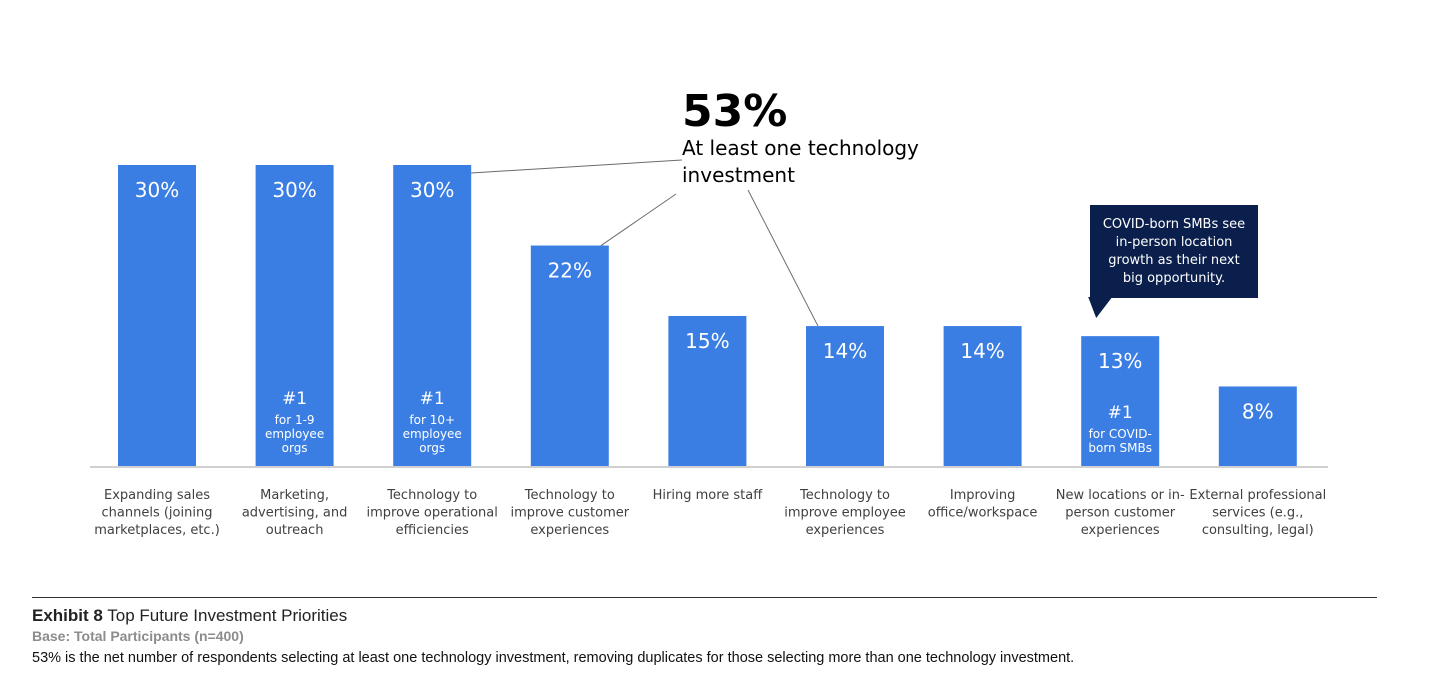  I want to click on bar-note-3-line-3: orgs, so click(432, 448).